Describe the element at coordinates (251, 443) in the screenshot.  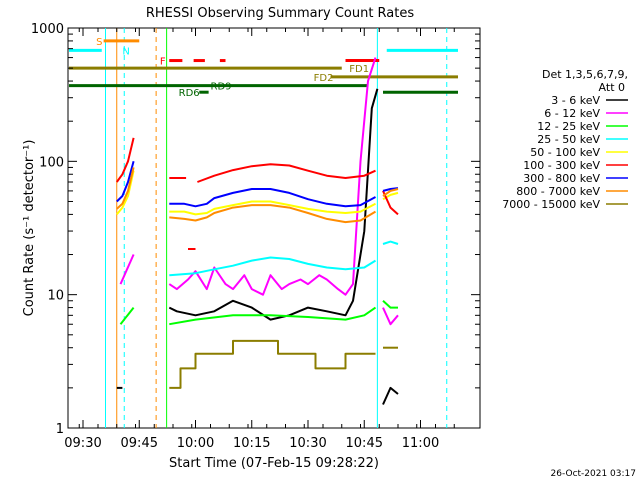
I see `x-tick-label-3: 10:15` at that location.